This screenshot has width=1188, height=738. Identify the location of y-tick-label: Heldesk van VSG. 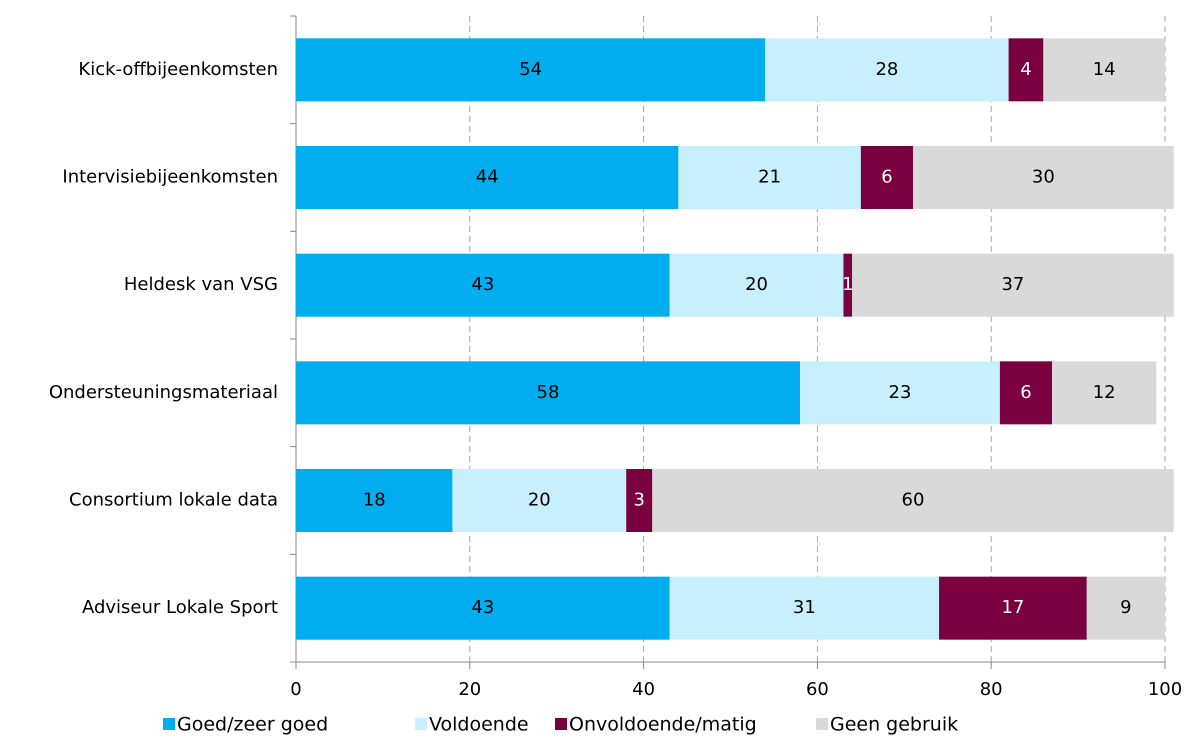
(201, 284).